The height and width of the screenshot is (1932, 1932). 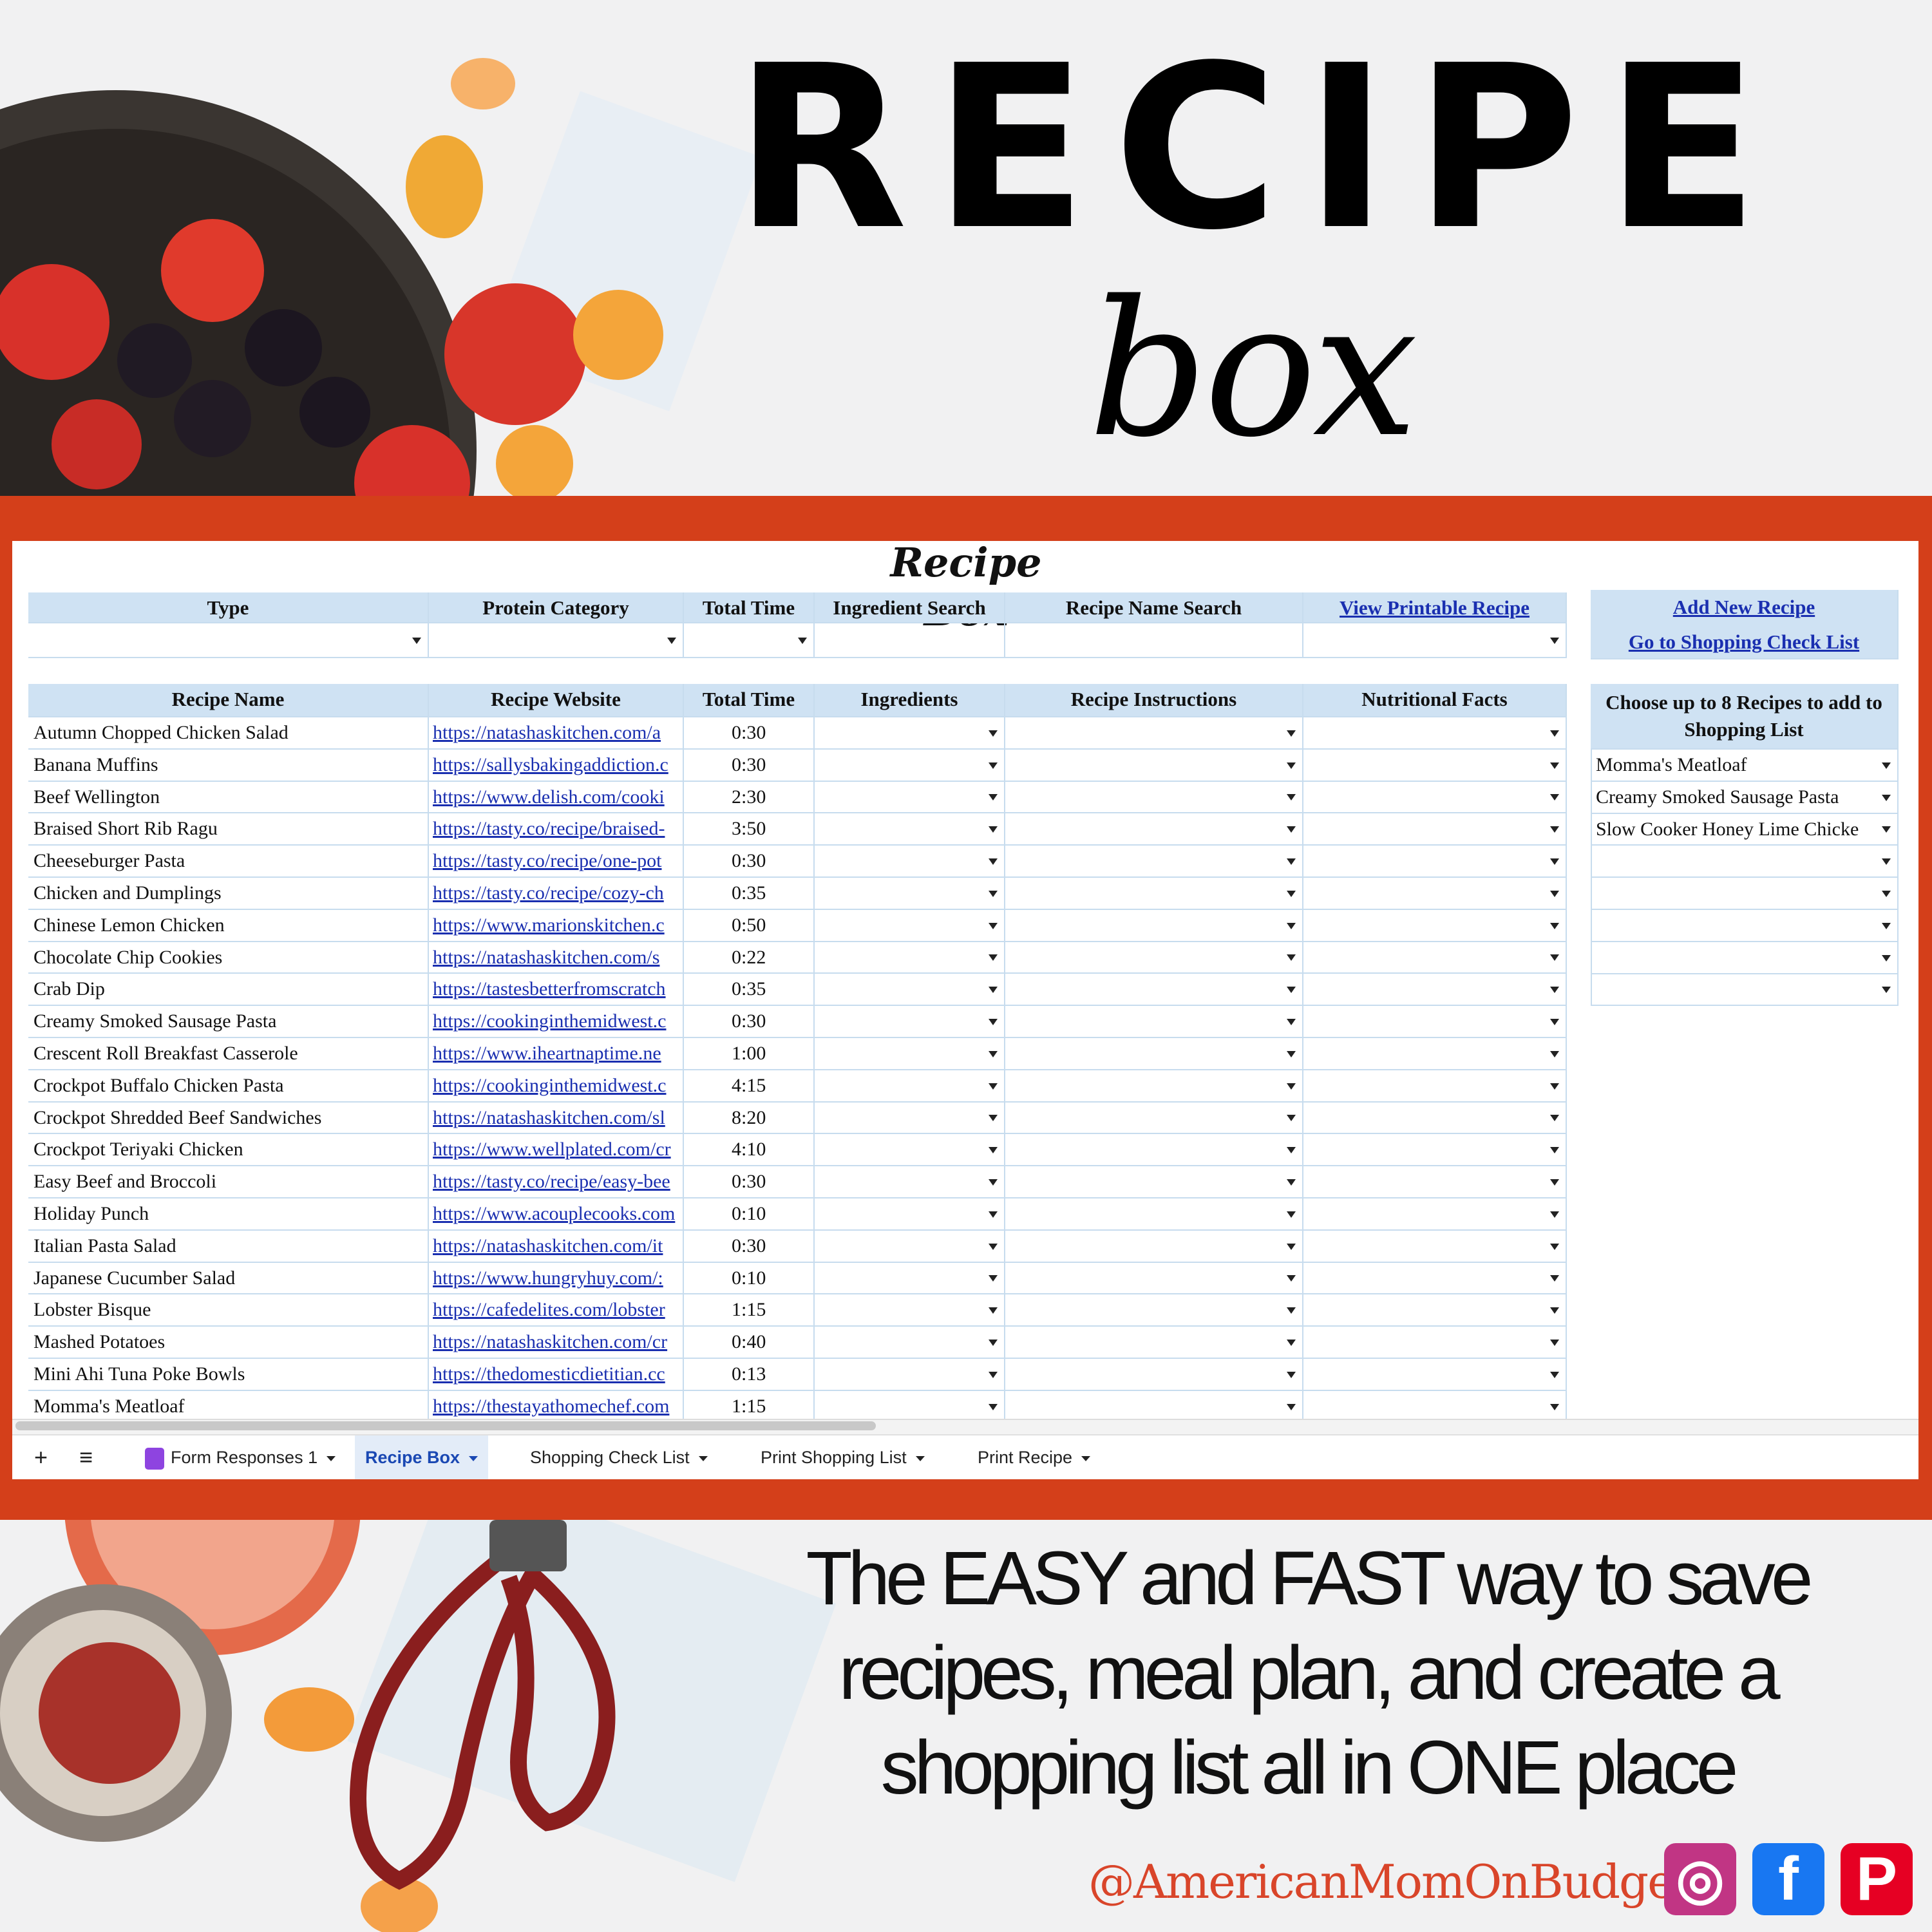 What do you see at coordinates (229, 1375) in the screenshot?
I see `recipe-name-cell: Mini Ahi Tuna Poke Bowls` at bounding box center [229, 1375].